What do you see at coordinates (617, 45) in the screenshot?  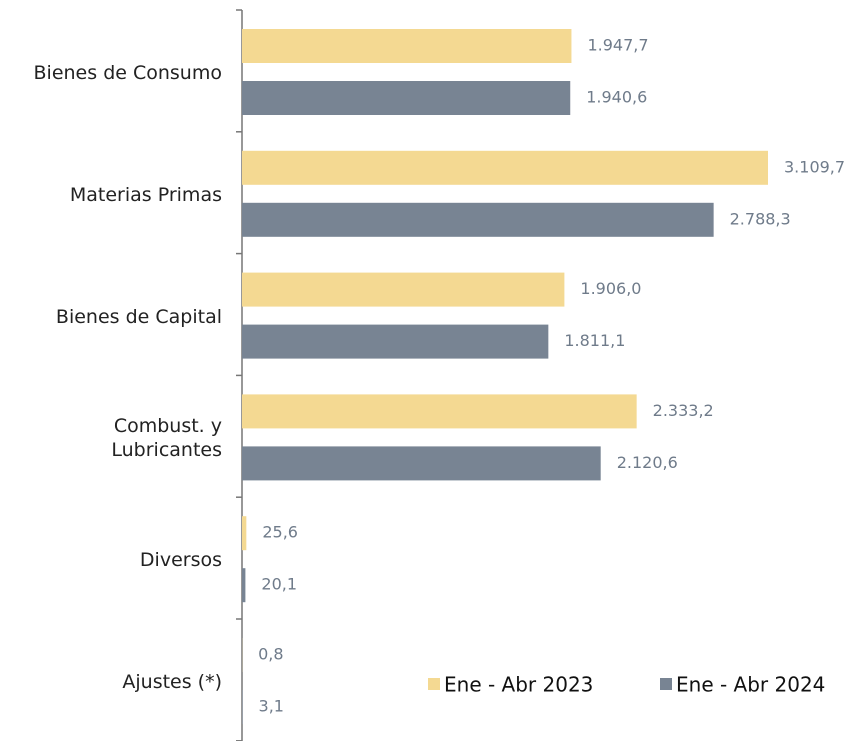 I see `value-label: 1.947,7` at bounding box center [617, 45].